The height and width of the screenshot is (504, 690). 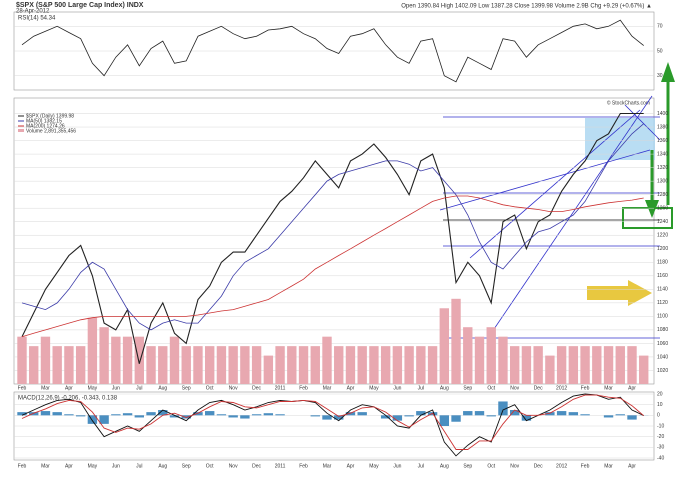 What do you see at coordinates (660, 394) in the screenshot?
I see `y-tick-label: 20` at bounding box center [660, 394].